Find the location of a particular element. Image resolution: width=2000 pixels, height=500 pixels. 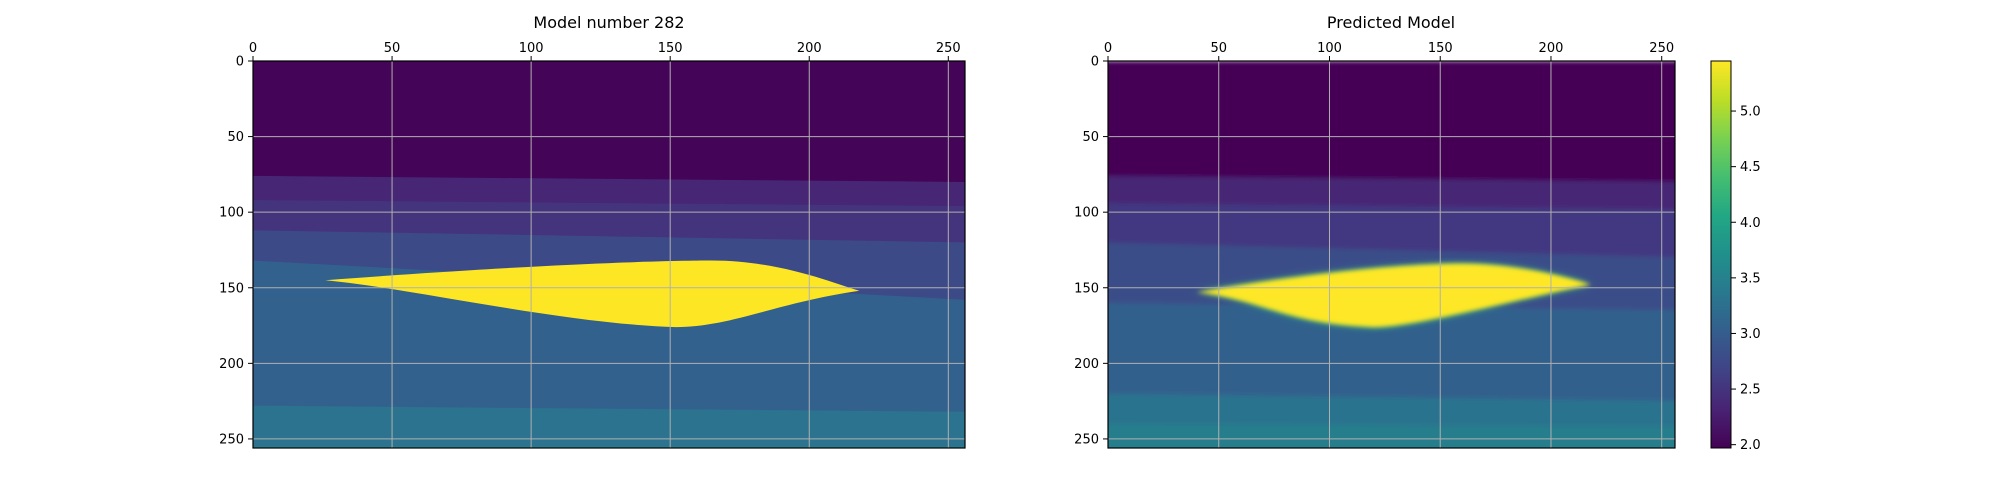

colorbar-fill is located at coordinates (1721, 254).